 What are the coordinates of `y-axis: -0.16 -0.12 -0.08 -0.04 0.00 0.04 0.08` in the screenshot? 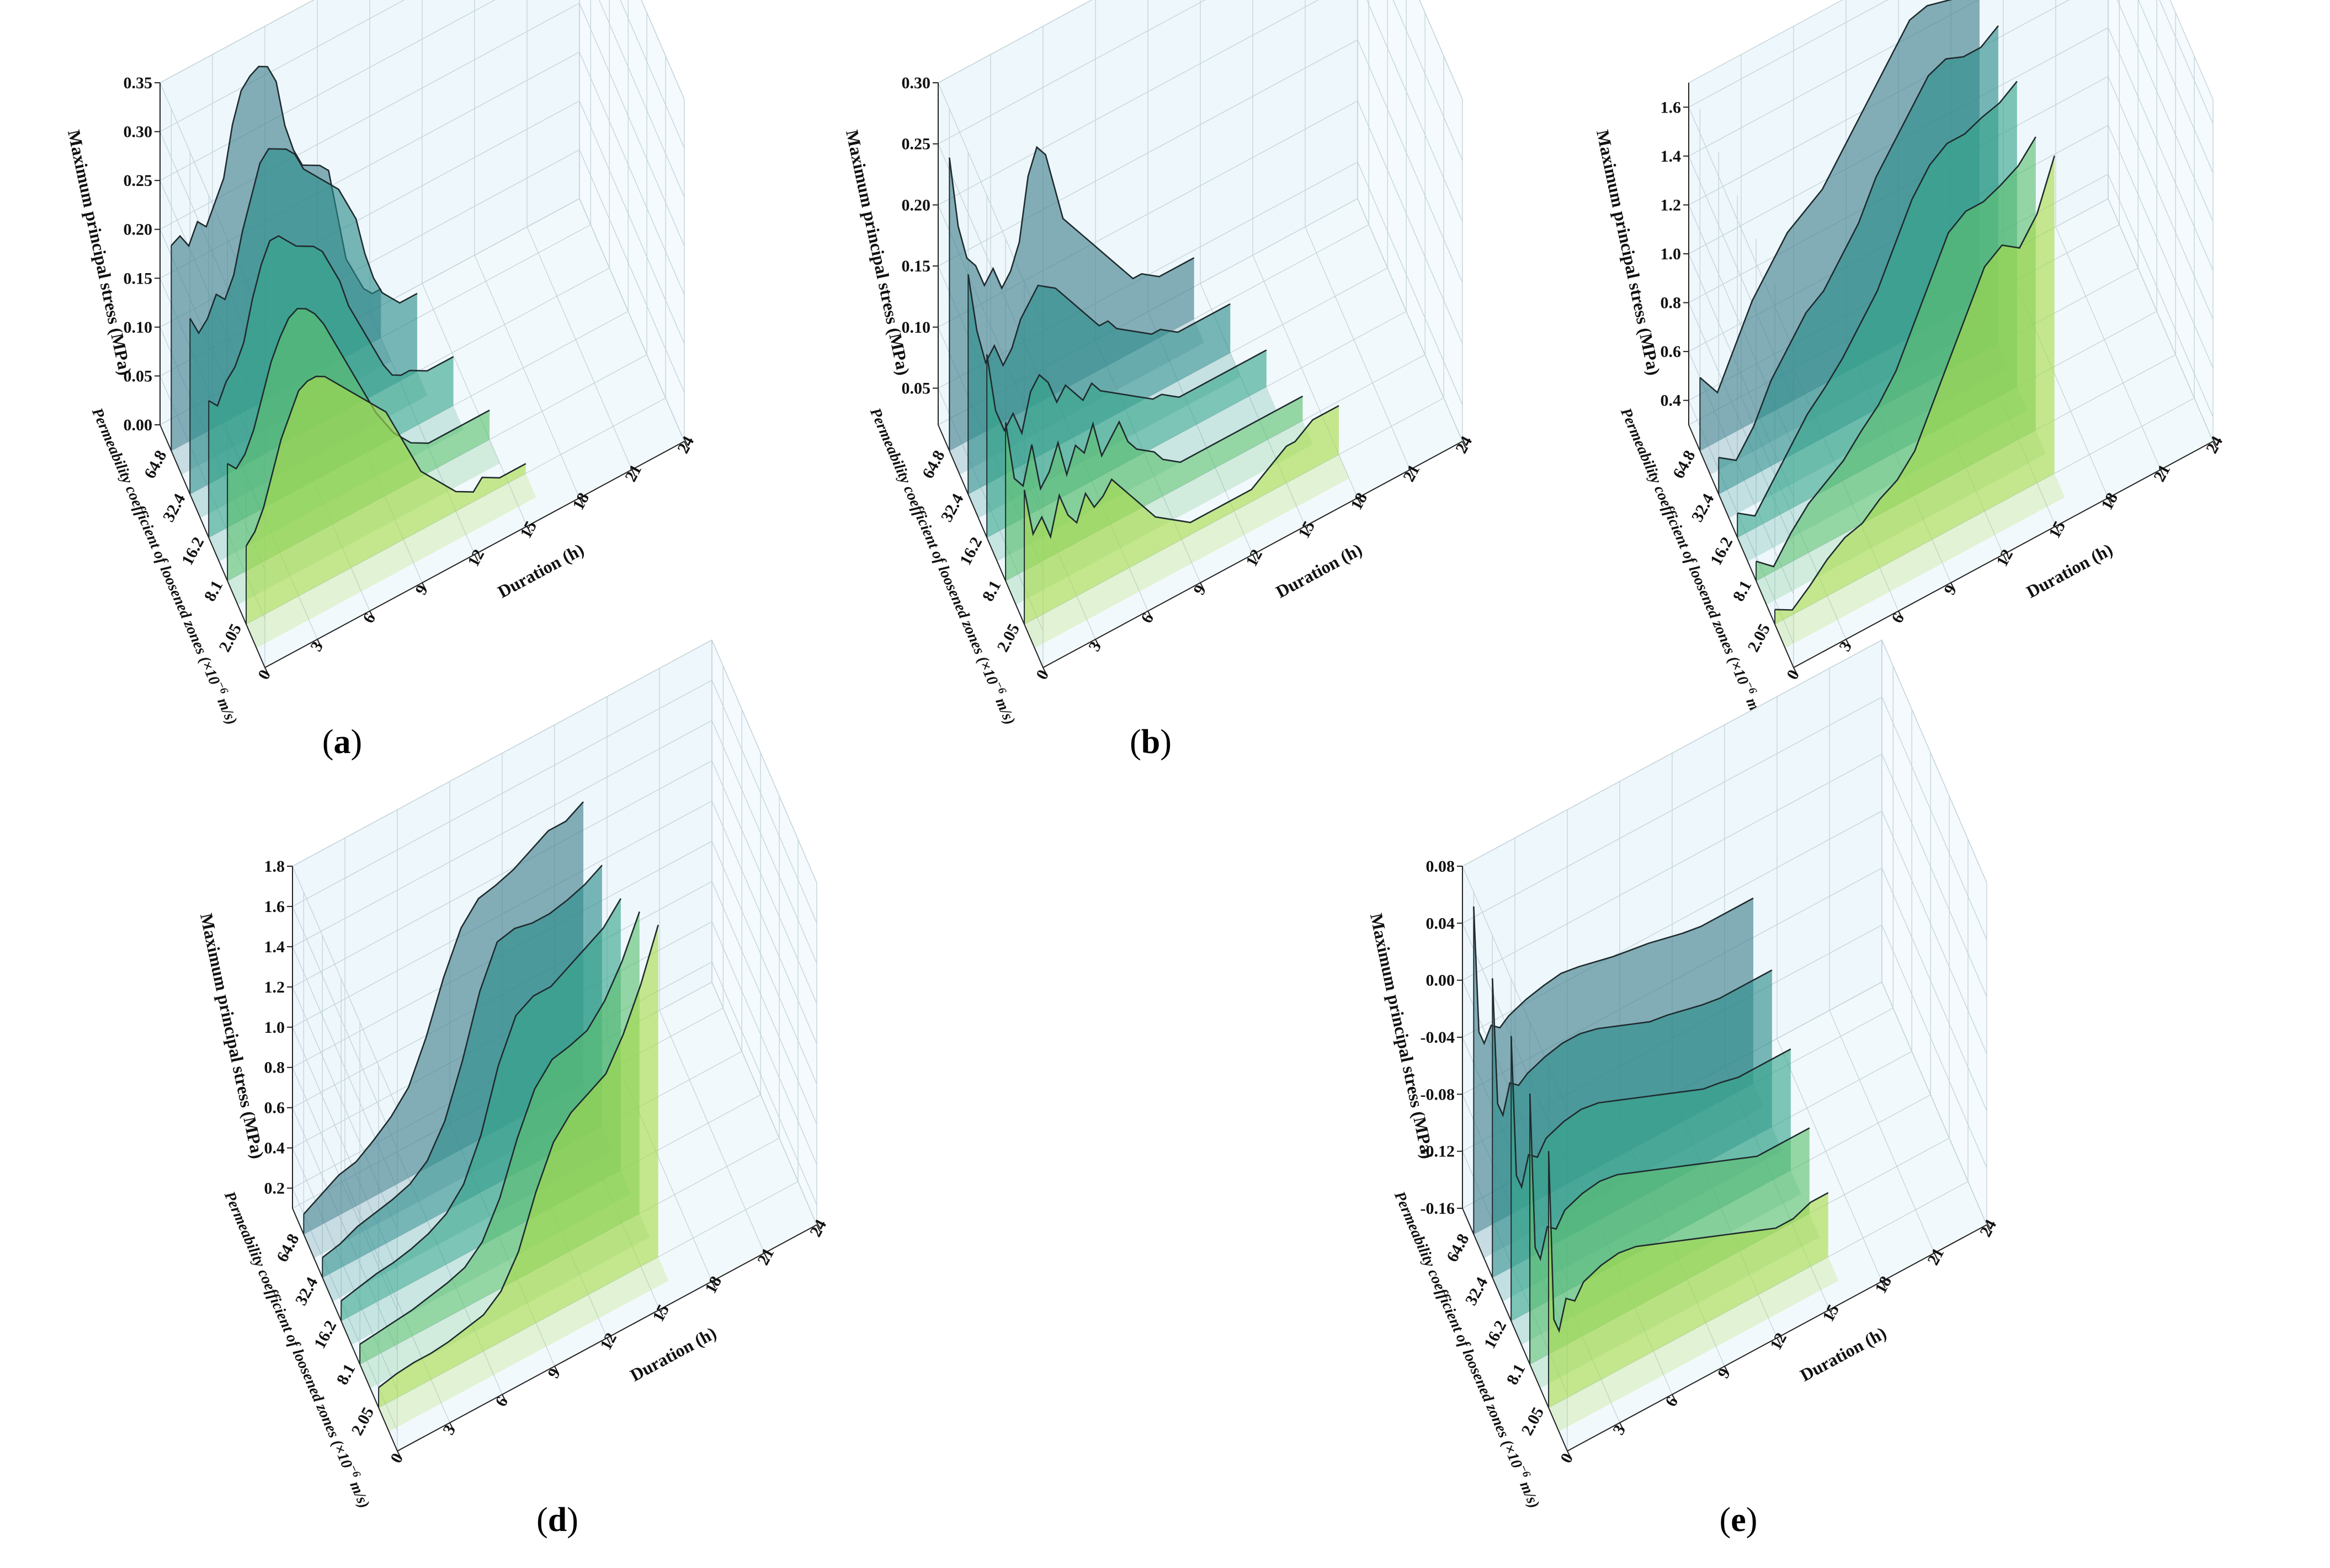 It's located at (1442, 1037).